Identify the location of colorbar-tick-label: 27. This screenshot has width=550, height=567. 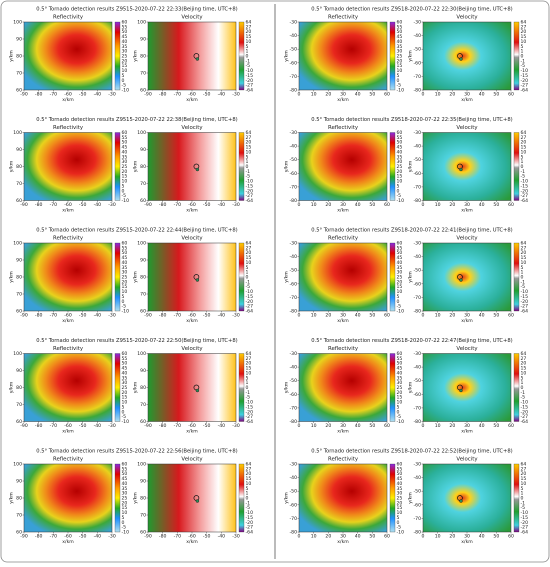
(249, 359).